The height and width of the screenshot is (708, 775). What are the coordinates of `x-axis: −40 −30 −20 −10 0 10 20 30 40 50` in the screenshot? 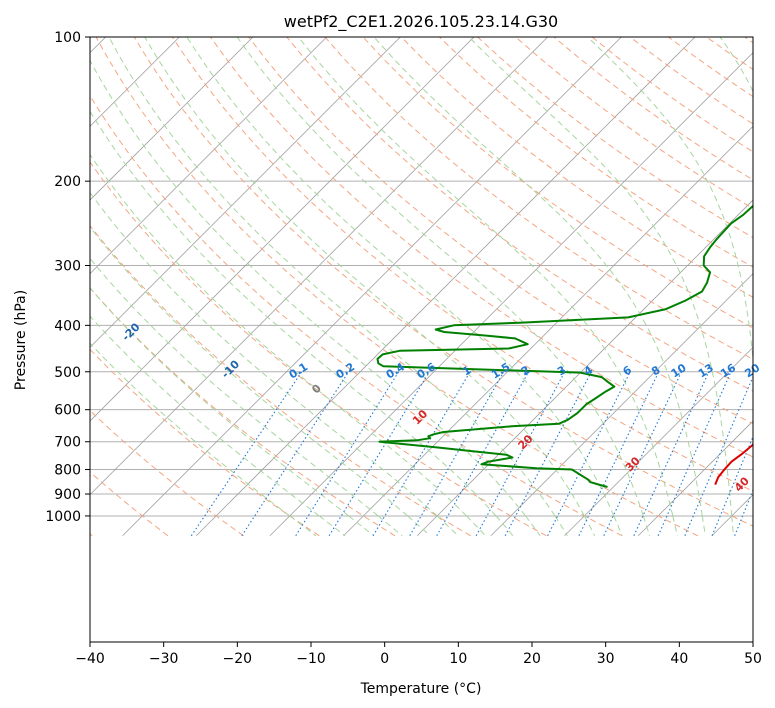 It's located at (418, 654).